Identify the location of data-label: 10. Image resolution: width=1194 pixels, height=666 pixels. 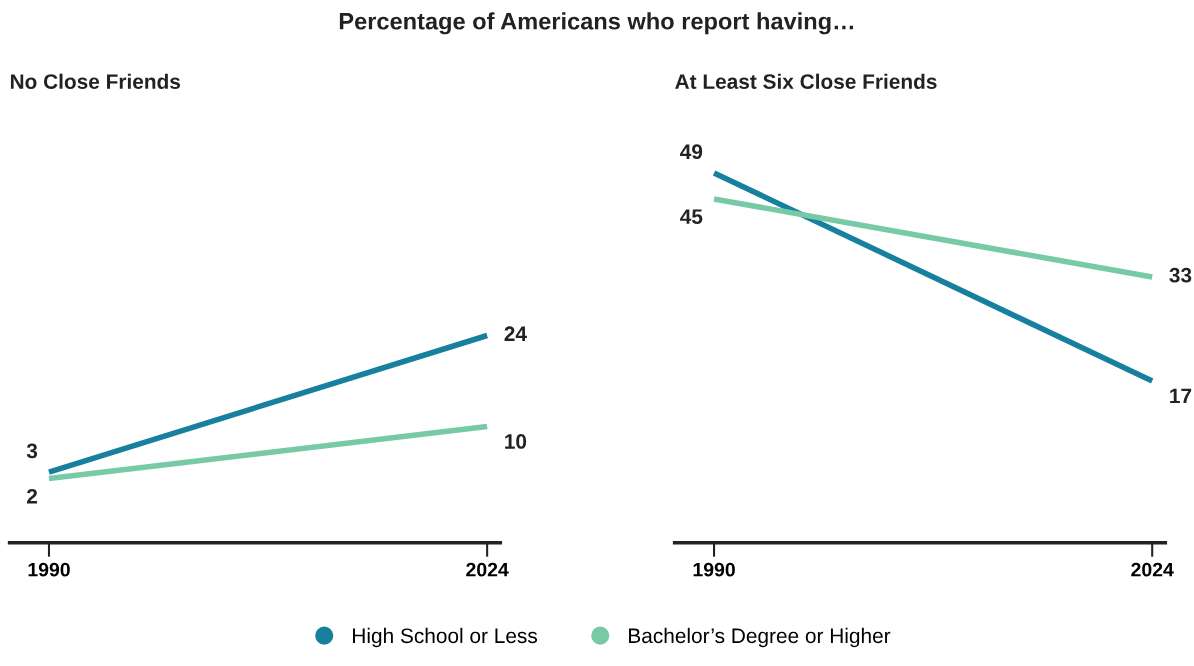
(516, 441).